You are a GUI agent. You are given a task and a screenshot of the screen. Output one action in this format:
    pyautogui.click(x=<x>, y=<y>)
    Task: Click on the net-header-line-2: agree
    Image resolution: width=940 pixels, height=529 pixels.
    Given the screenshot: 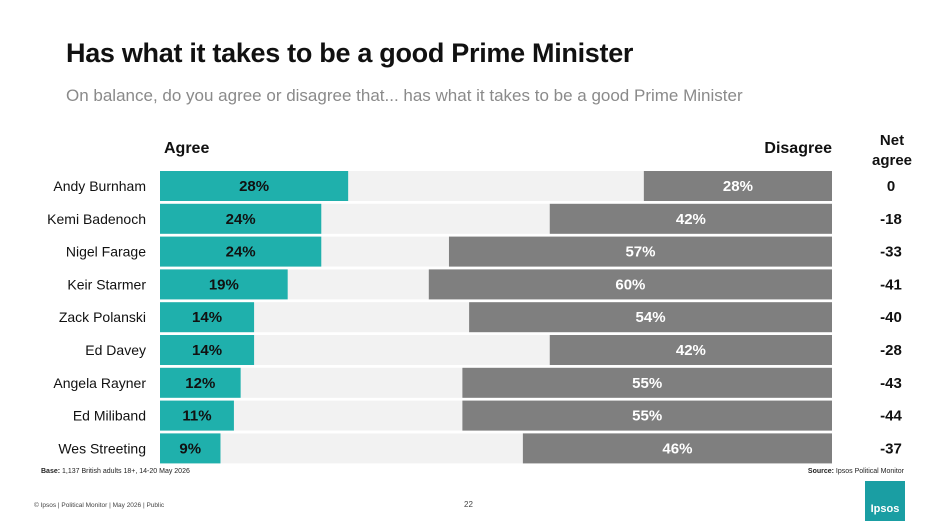 What is the action you would take?
    pyautogui.click(x=892, y=160)
    